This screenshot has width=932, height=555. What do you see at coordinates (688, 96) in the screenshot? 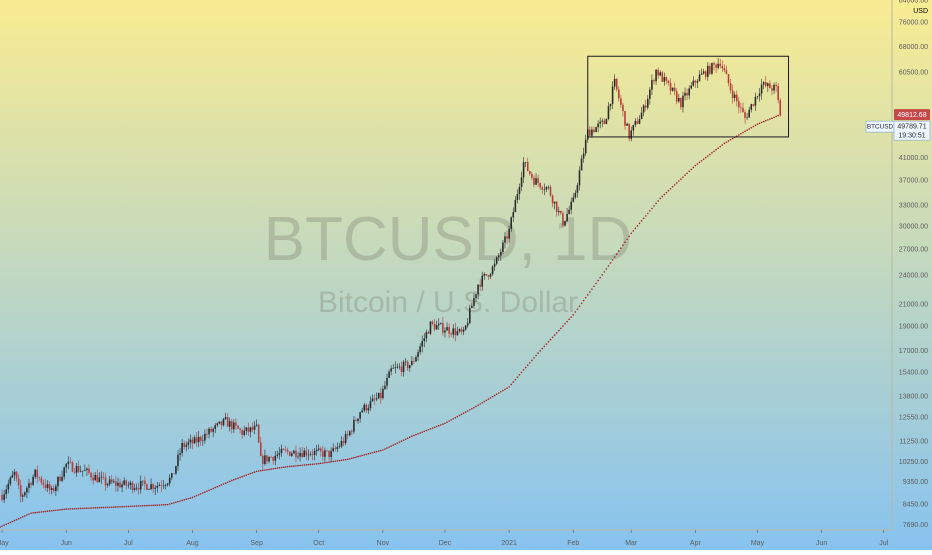
I see `range-rectangle` at bounding box center [688, 96].